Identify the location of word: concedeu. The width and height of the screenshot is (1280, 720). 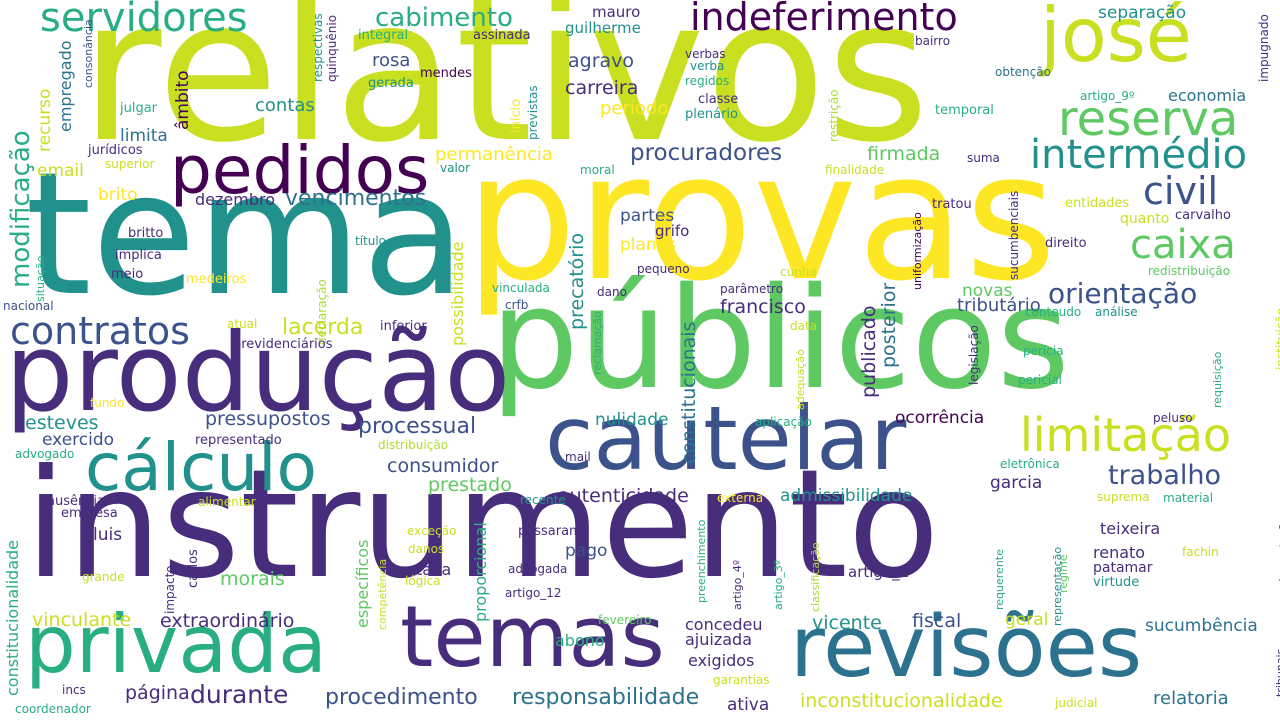
(724, 624).